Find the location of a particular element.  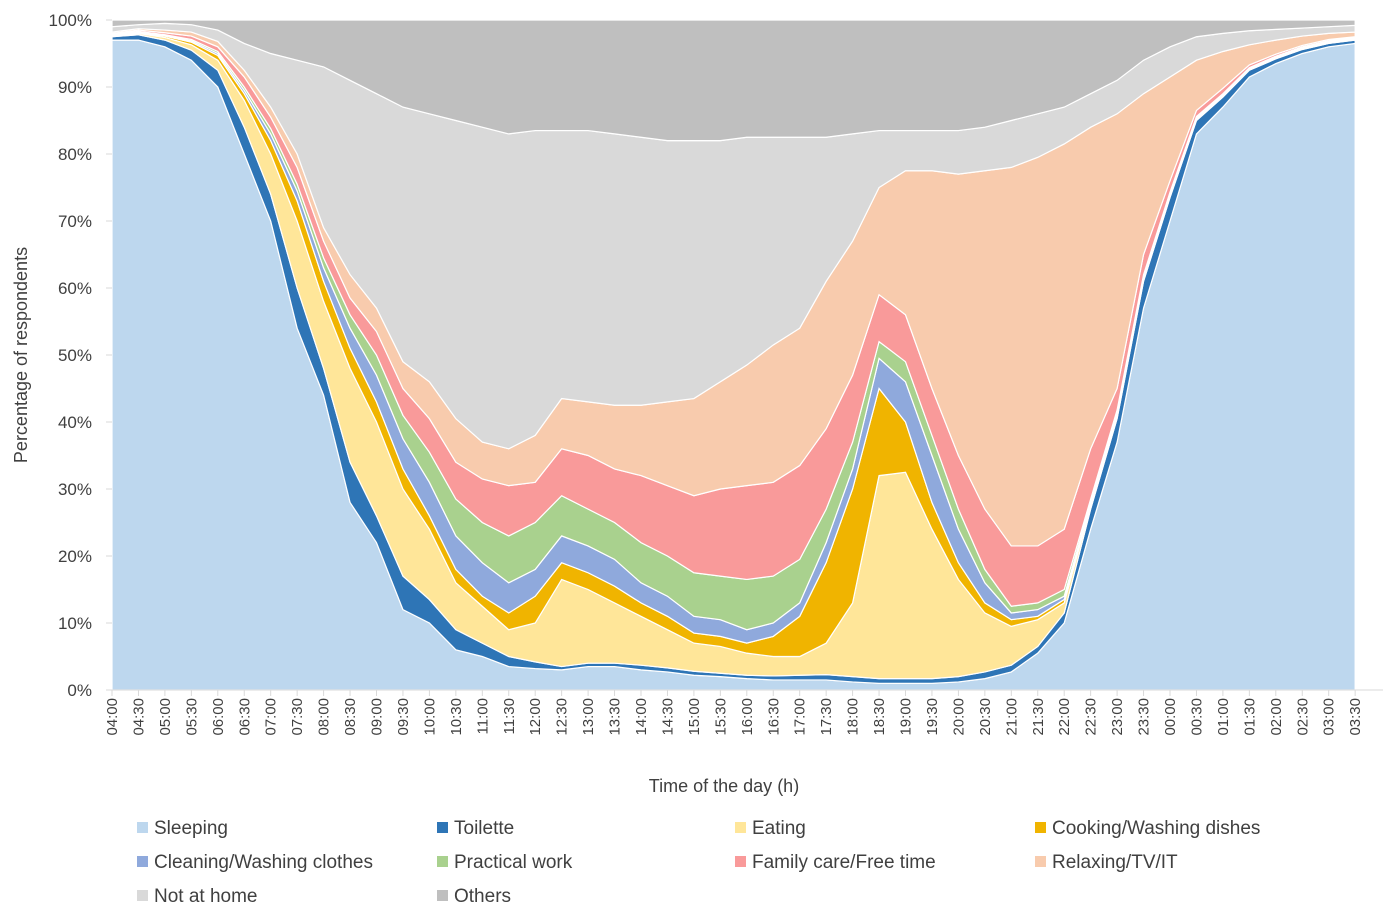

x-tick-label: 04:00 is located at coordinates (112, 717).